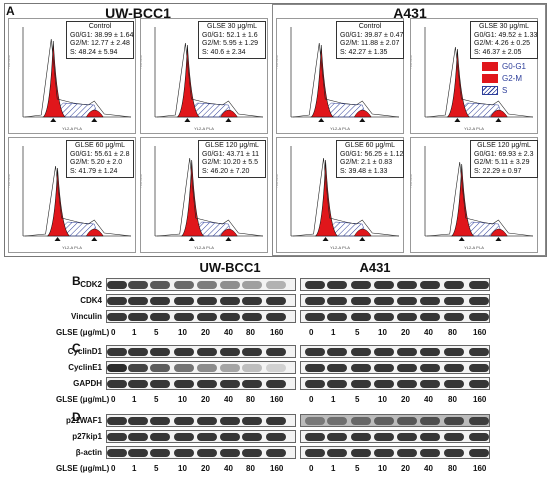  Describe the element at coordinates (230, 267) in the screenshot. I see `blot-left-title: UW-BCC1` at that location.